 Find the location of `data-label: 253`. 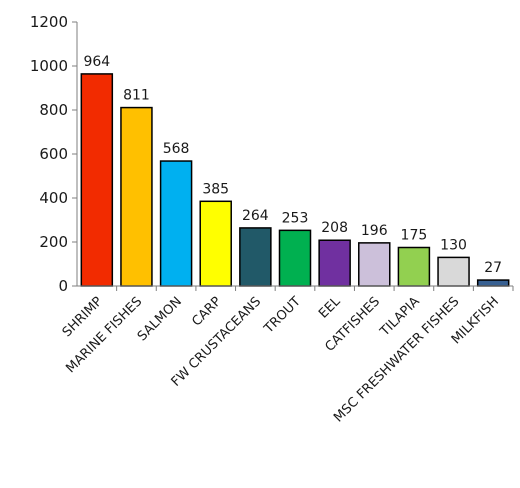

data-label: 253 is located at coordinates (295, 218).